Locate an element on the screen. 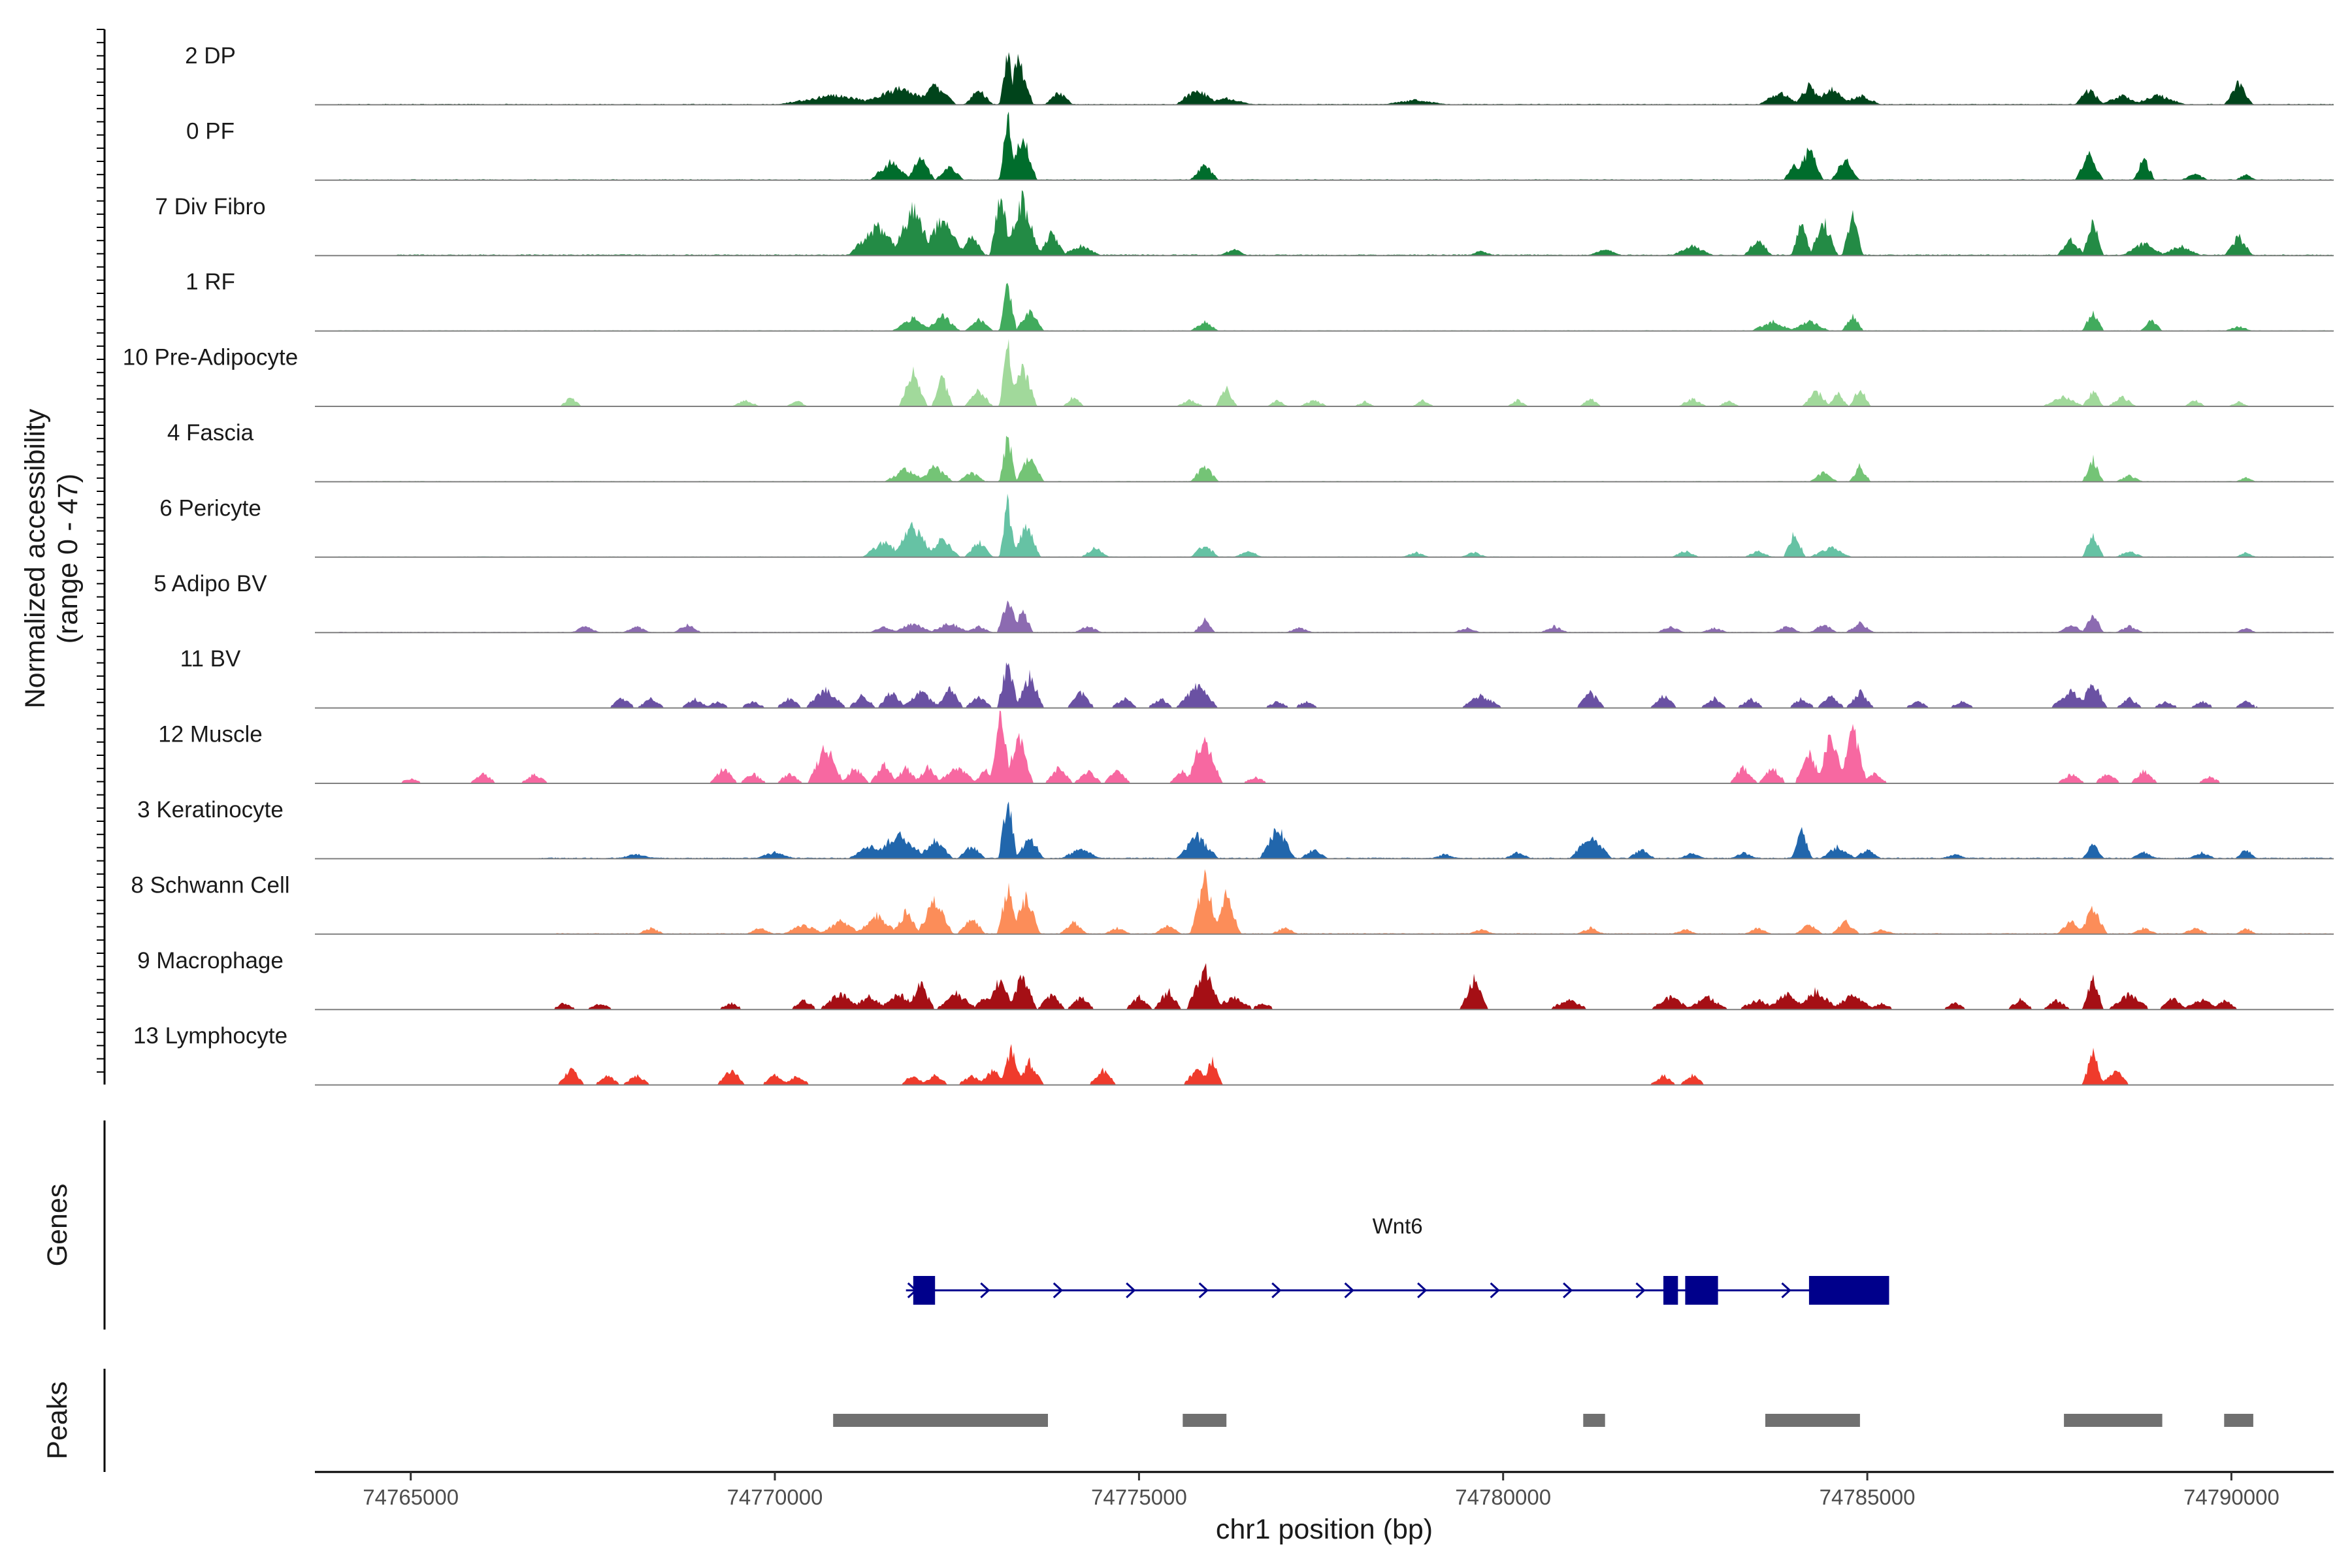 The height and width of the screenshot is (1568, 2352). gene-track: Genes Wnt6 is located at coordinates (965, 1225).